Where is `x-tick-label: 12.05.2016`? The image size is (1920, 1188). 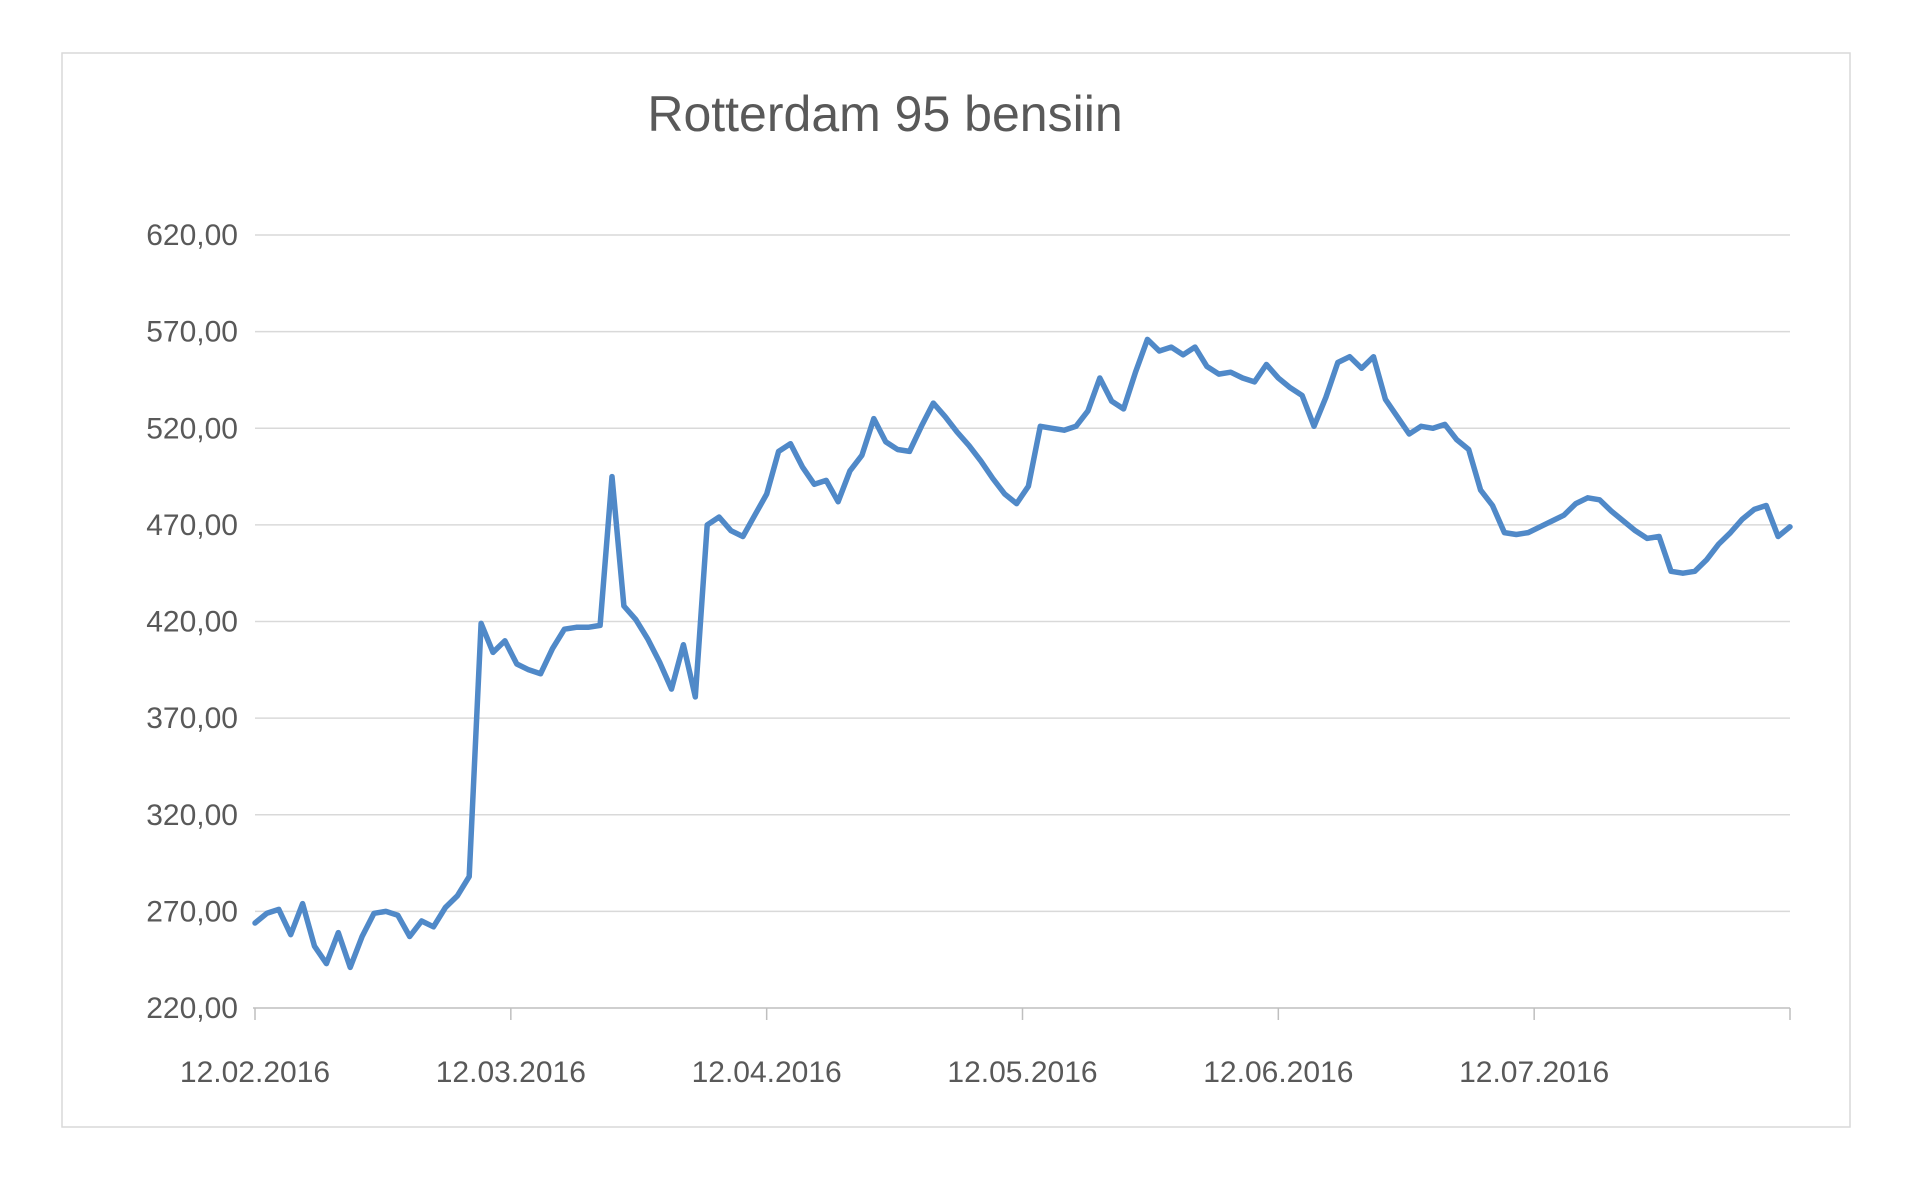 x-tick-label: 12.05.2016 is located at coordinates (1022, 1072).